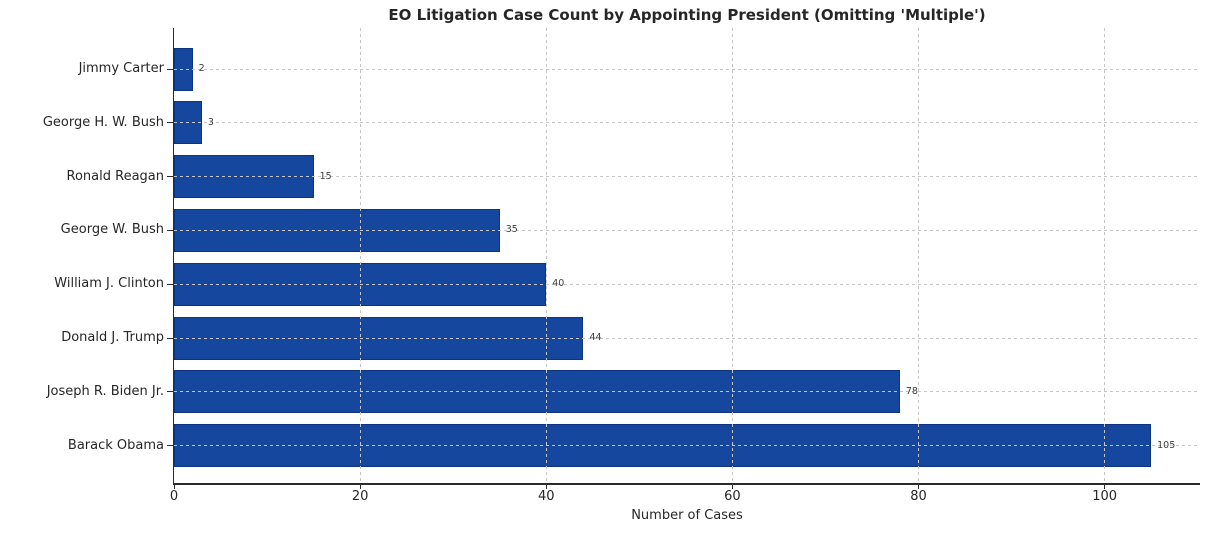 This screenshot has width=1210, height=536. What do you see at coordinates (115, 176) in the screenshot?
I see `y-tick-label: Ronald Reagan` at bounding box center [115, 176].